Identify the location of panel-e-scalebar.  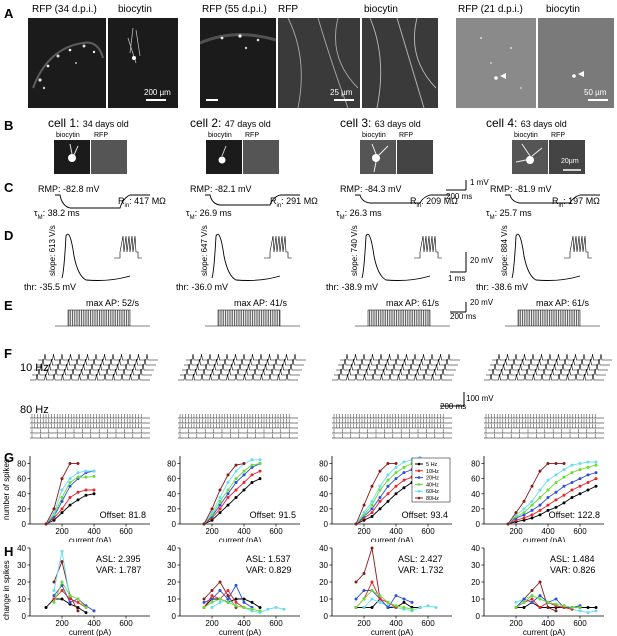
(458, 307).